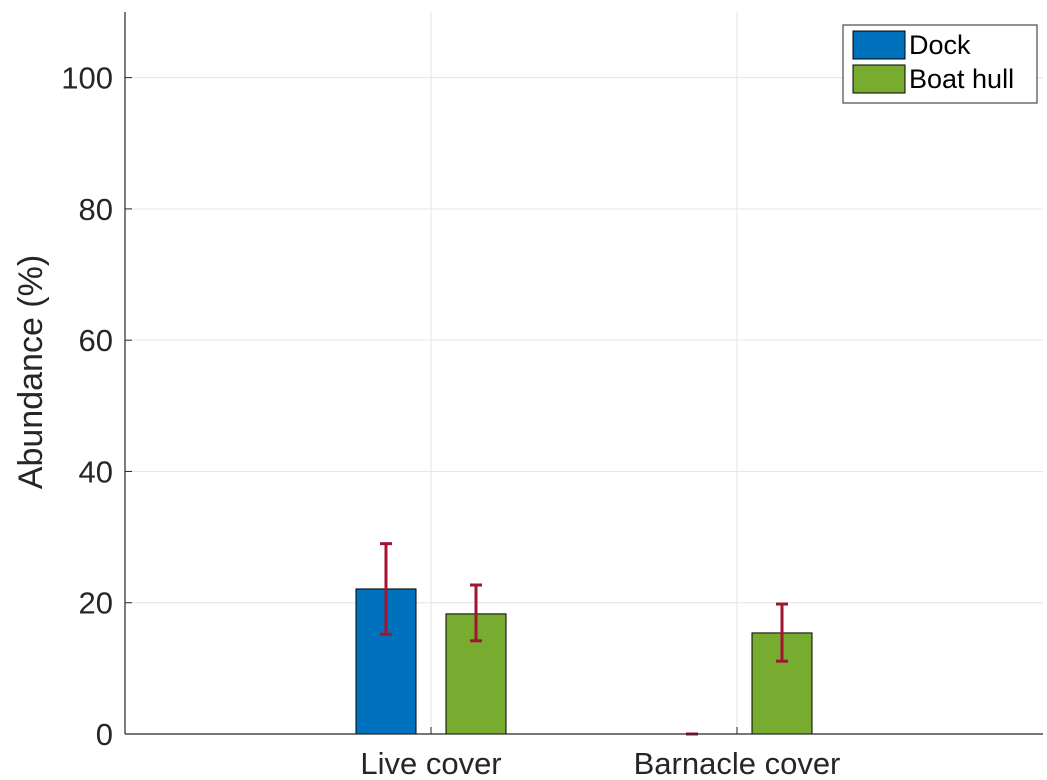 The width and height of the screenshot is (1047, 780). What do you see at coordinates (96, 209) in the screenshot?
I see `y-tick-label: 80` at bounding box center [96, 209].